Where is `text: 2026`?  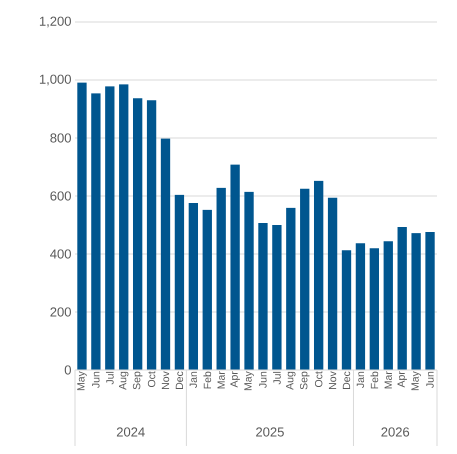
text: 2026 is located at coordinates (395, 432).